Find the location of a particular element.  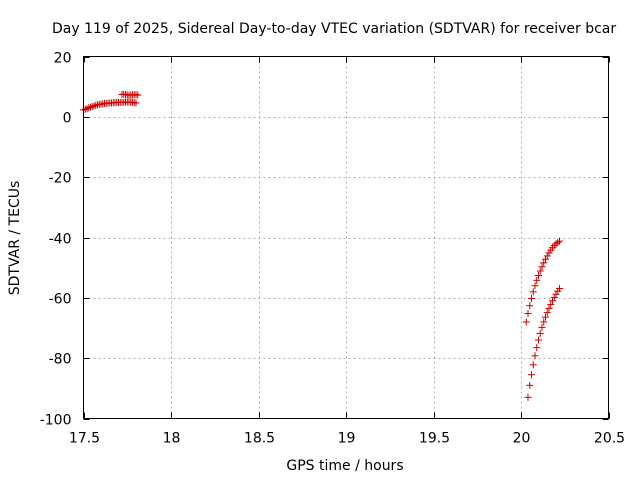

y-tick-label: -80 is located at coordinates (60, 360).